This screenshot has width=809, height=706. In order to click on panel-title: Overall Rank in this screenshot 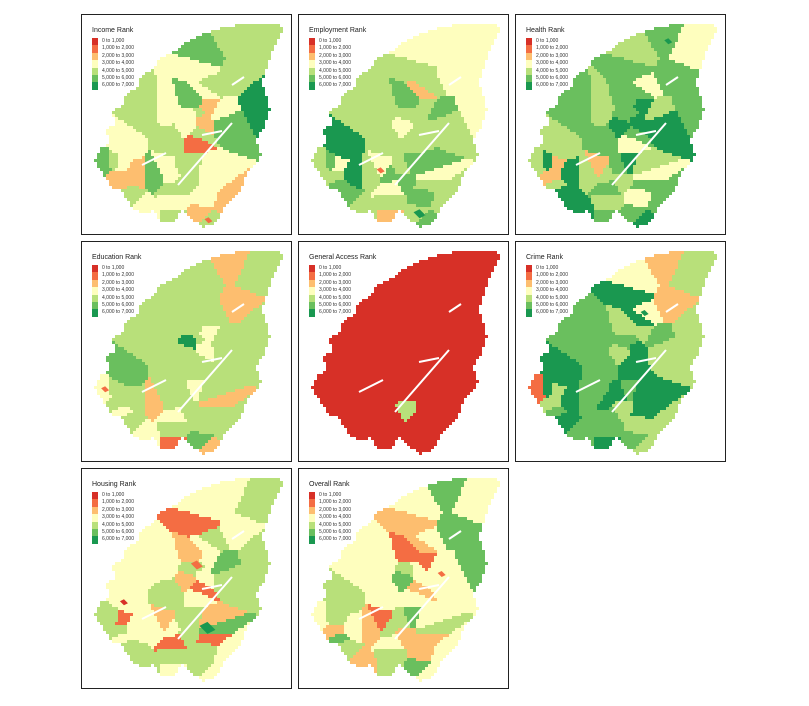, I will do `click(329, 484)`.